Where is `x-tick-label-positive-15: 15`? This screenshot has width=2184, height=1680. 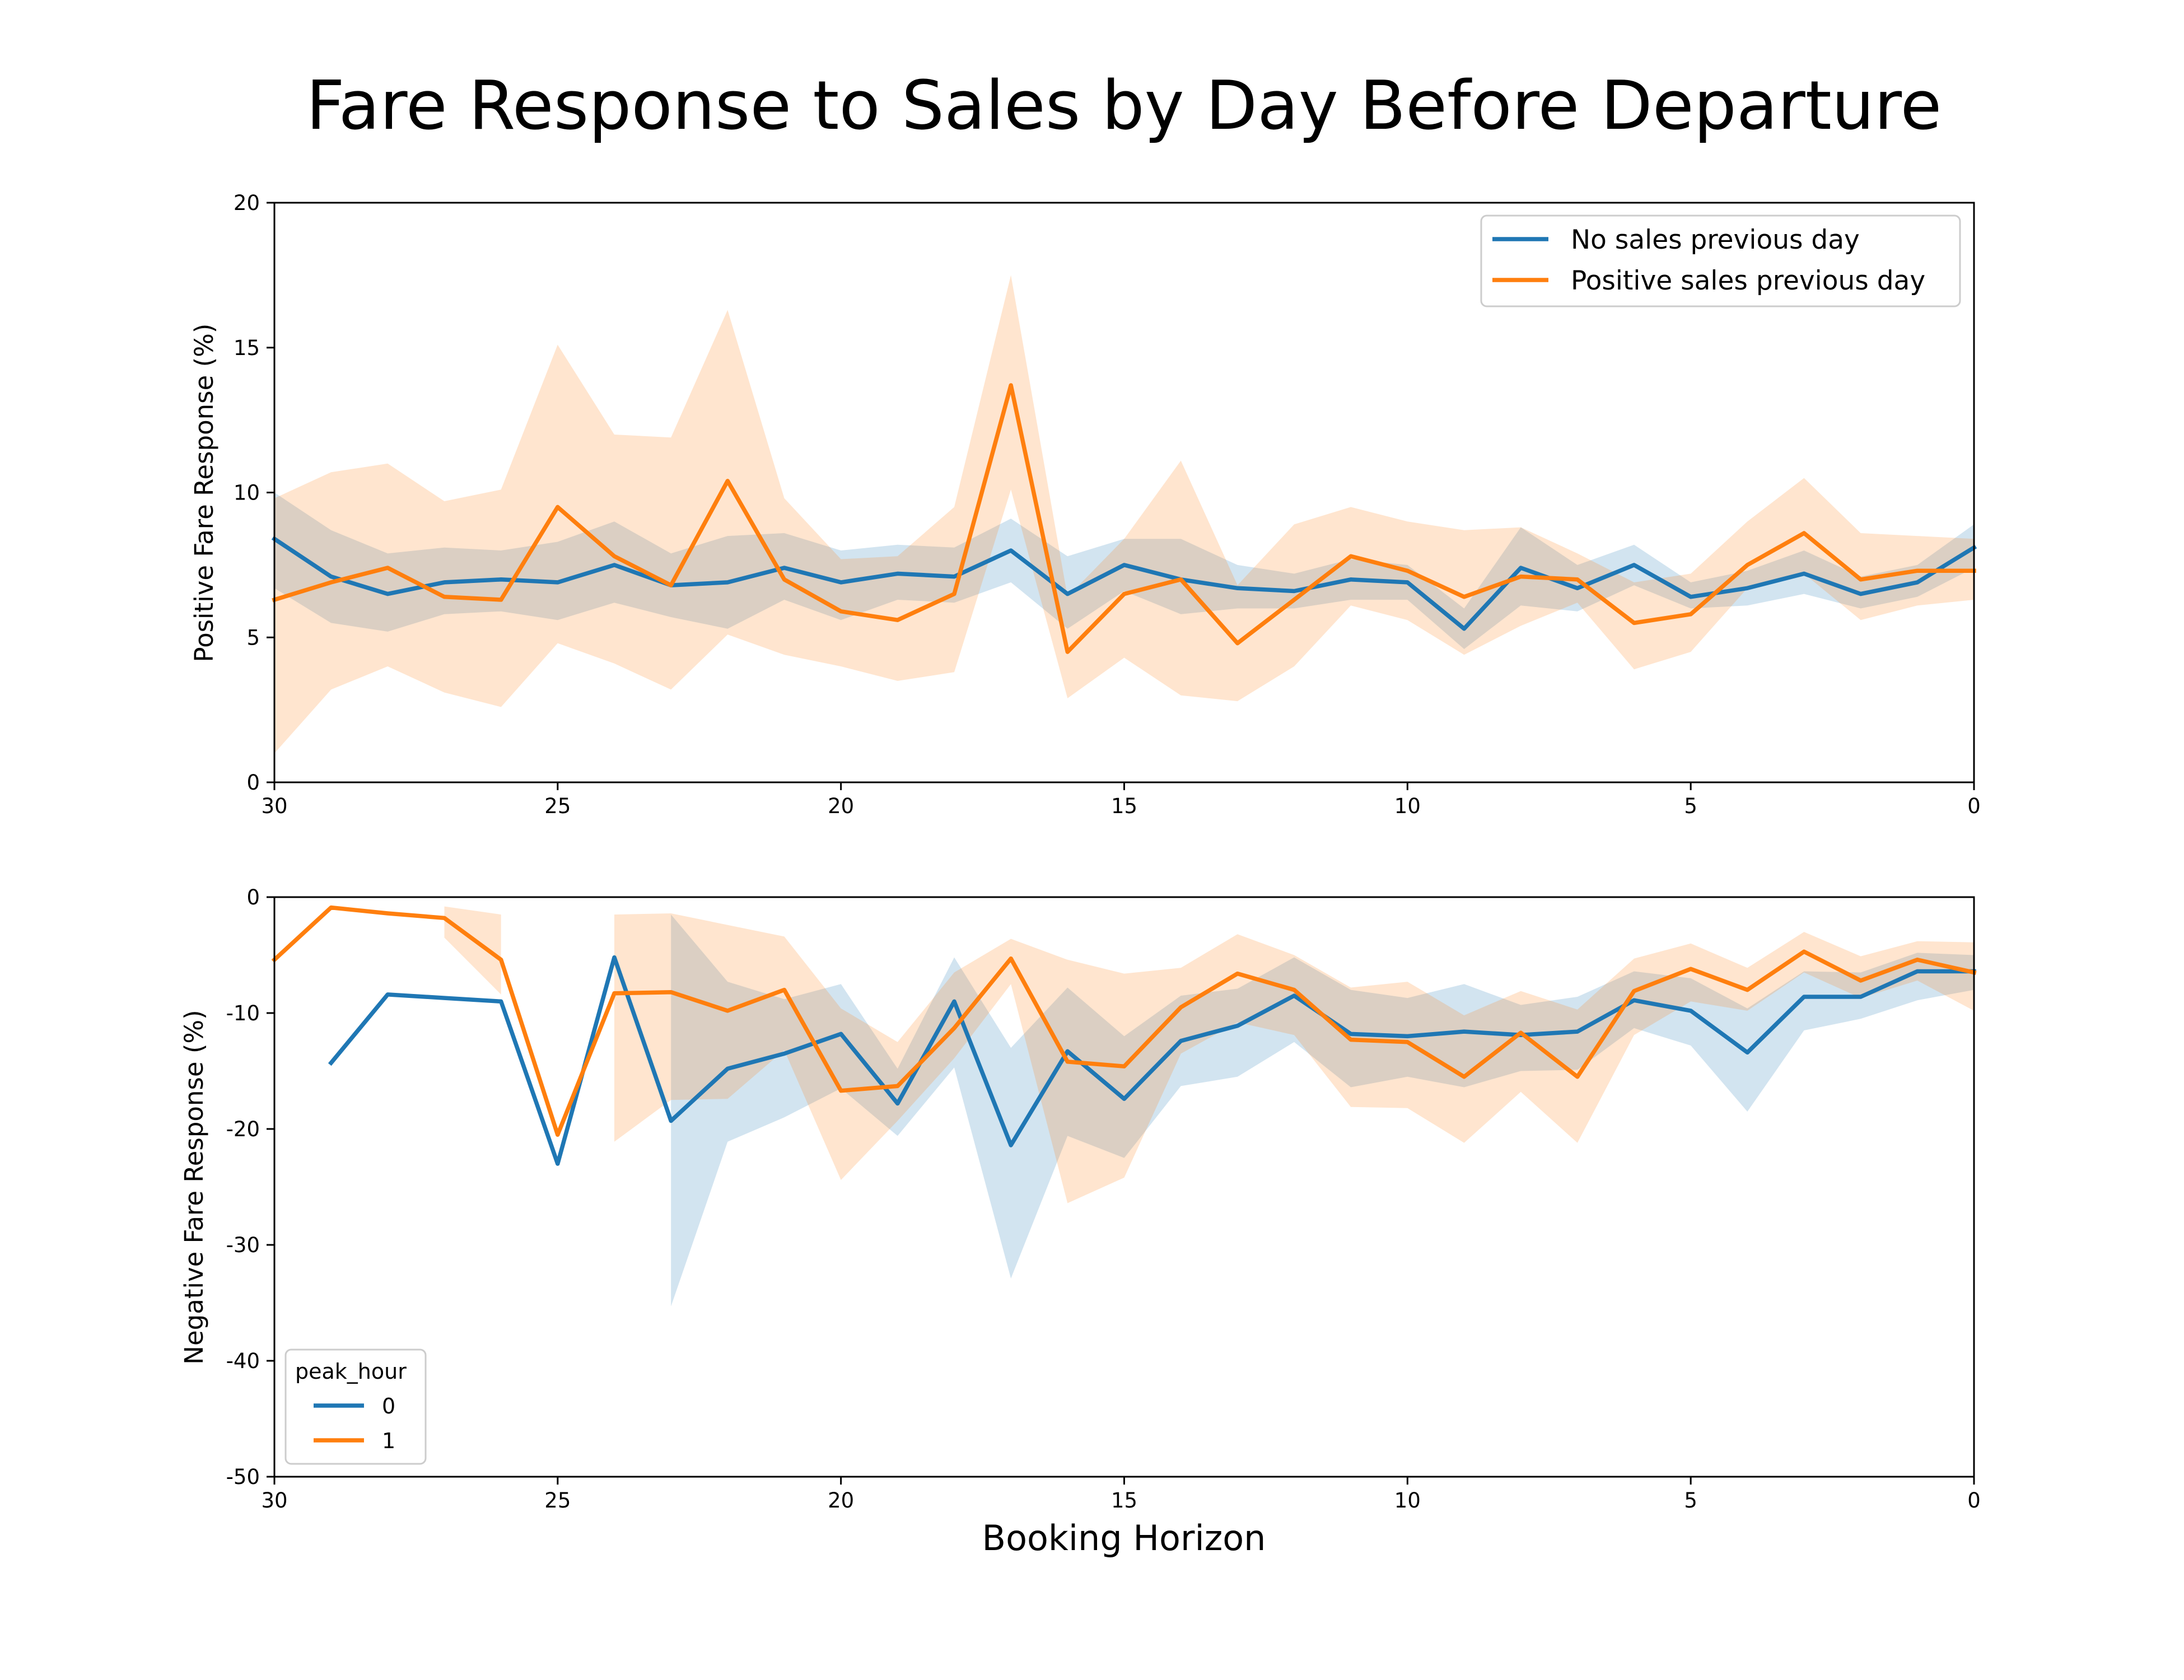 x-tick-label-positive-15: 15 is located at coordinates (1124, 806).